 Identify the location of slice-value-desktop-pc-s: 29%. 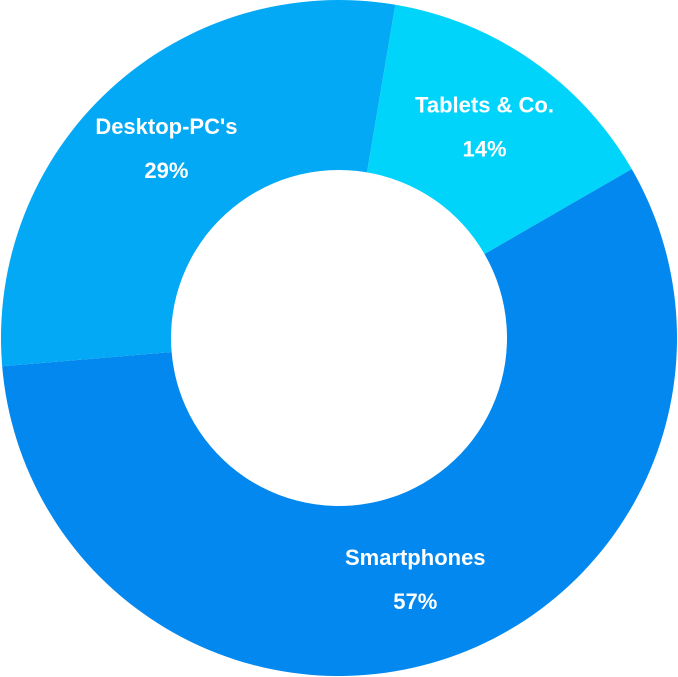
(166, 170).